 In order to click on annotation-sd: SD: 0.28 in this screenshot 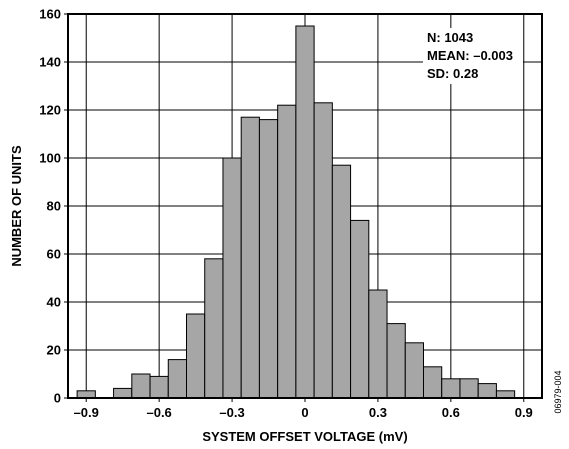, I will do `click(452, 73)`.